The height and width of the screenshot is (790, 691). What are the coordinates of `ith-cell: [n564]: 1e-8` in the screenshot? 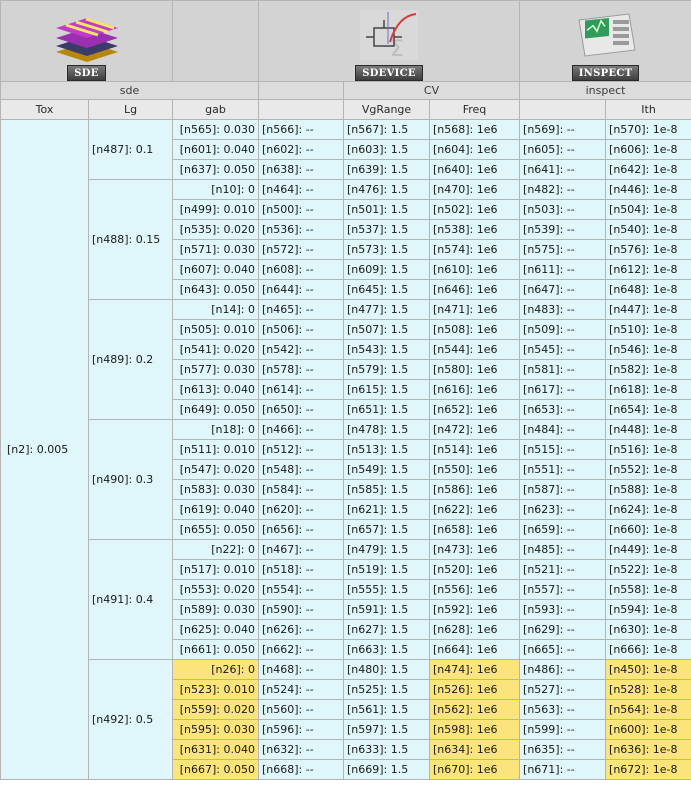 It's located at (648, 709).